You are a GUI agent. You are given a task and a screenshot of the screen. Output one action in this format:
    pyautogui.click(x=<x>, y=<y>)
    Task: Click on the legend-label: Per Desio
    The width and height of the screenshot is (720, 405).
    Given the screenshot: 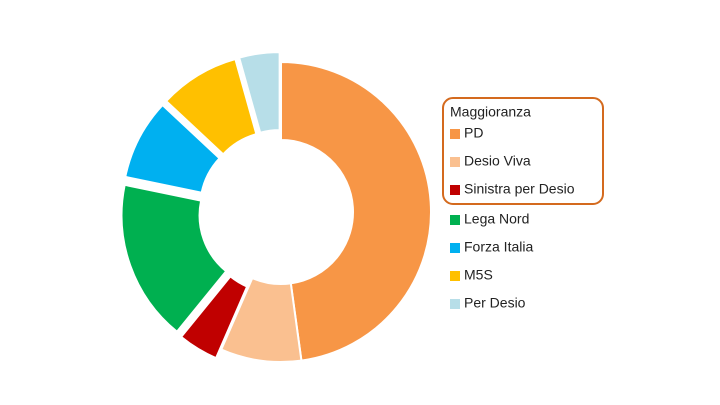 What is the action you would take?
    pyautogui.click(x=495, y=303)
    